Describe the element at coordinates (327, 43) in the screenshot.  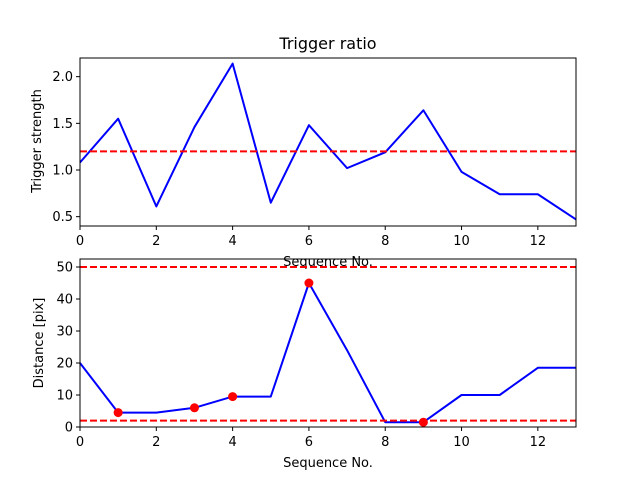
I see `chart-title: Trigger ratio` at that location.